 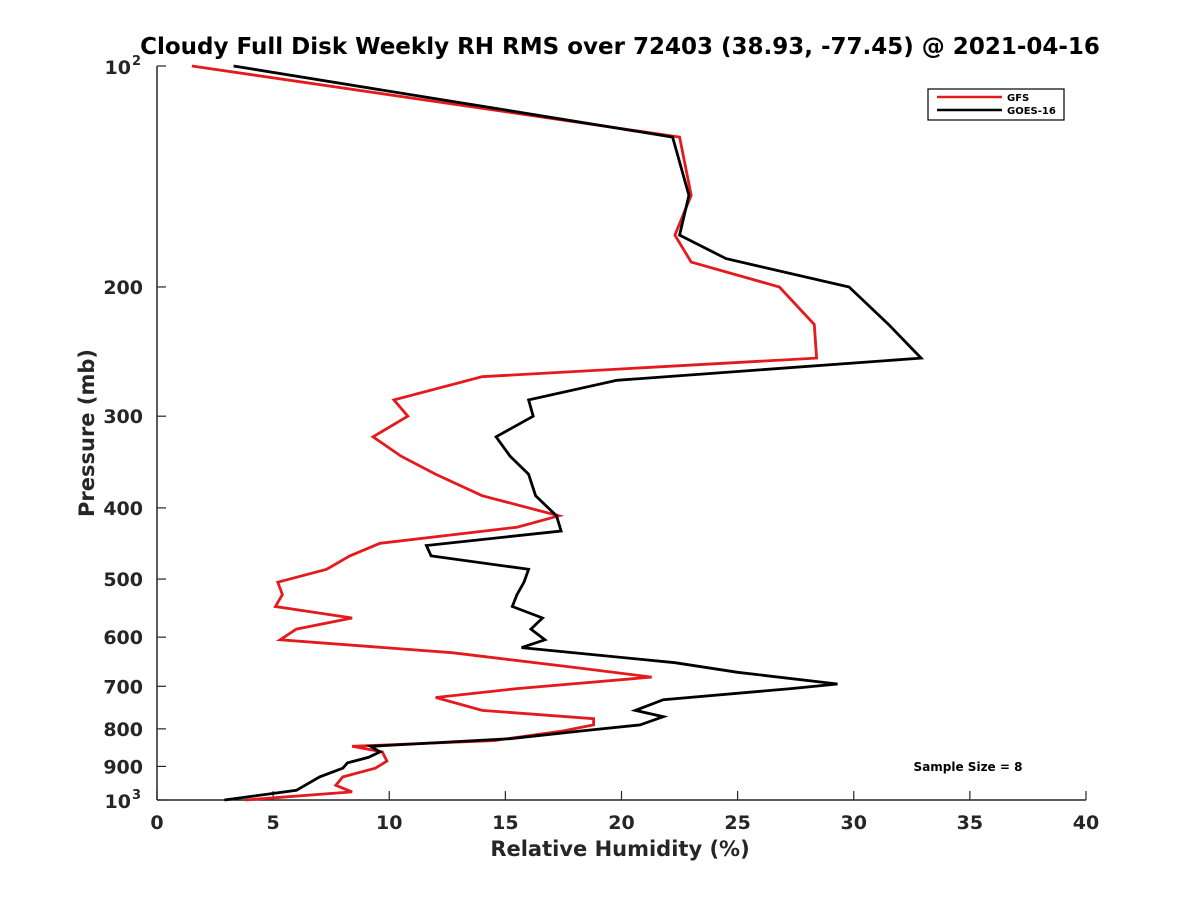 I want to click on x-tick-label: 35, so click(x=970, y=823).